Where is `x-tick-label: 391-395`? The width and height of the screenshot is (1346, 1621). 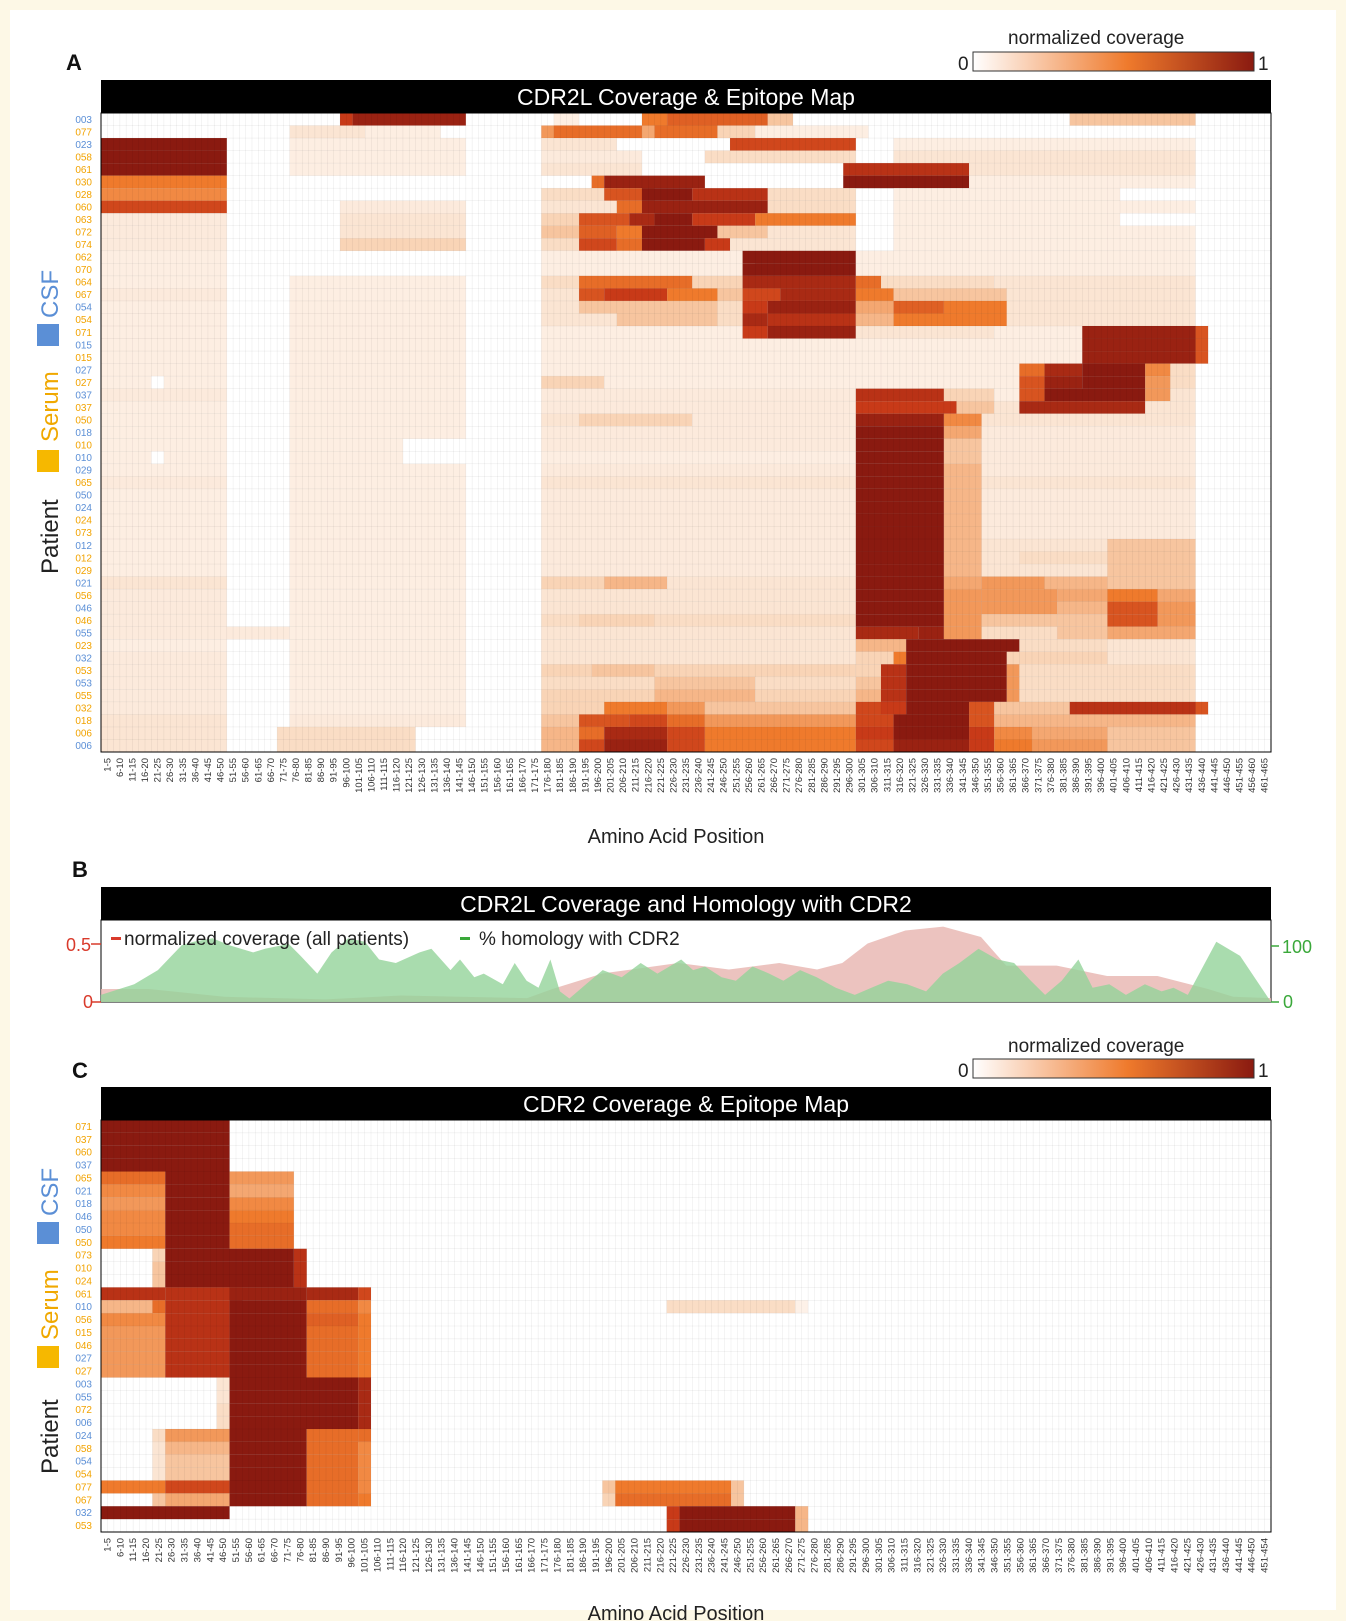 x-tick-label: 391-395 is located at coordinates (1110, 1555).